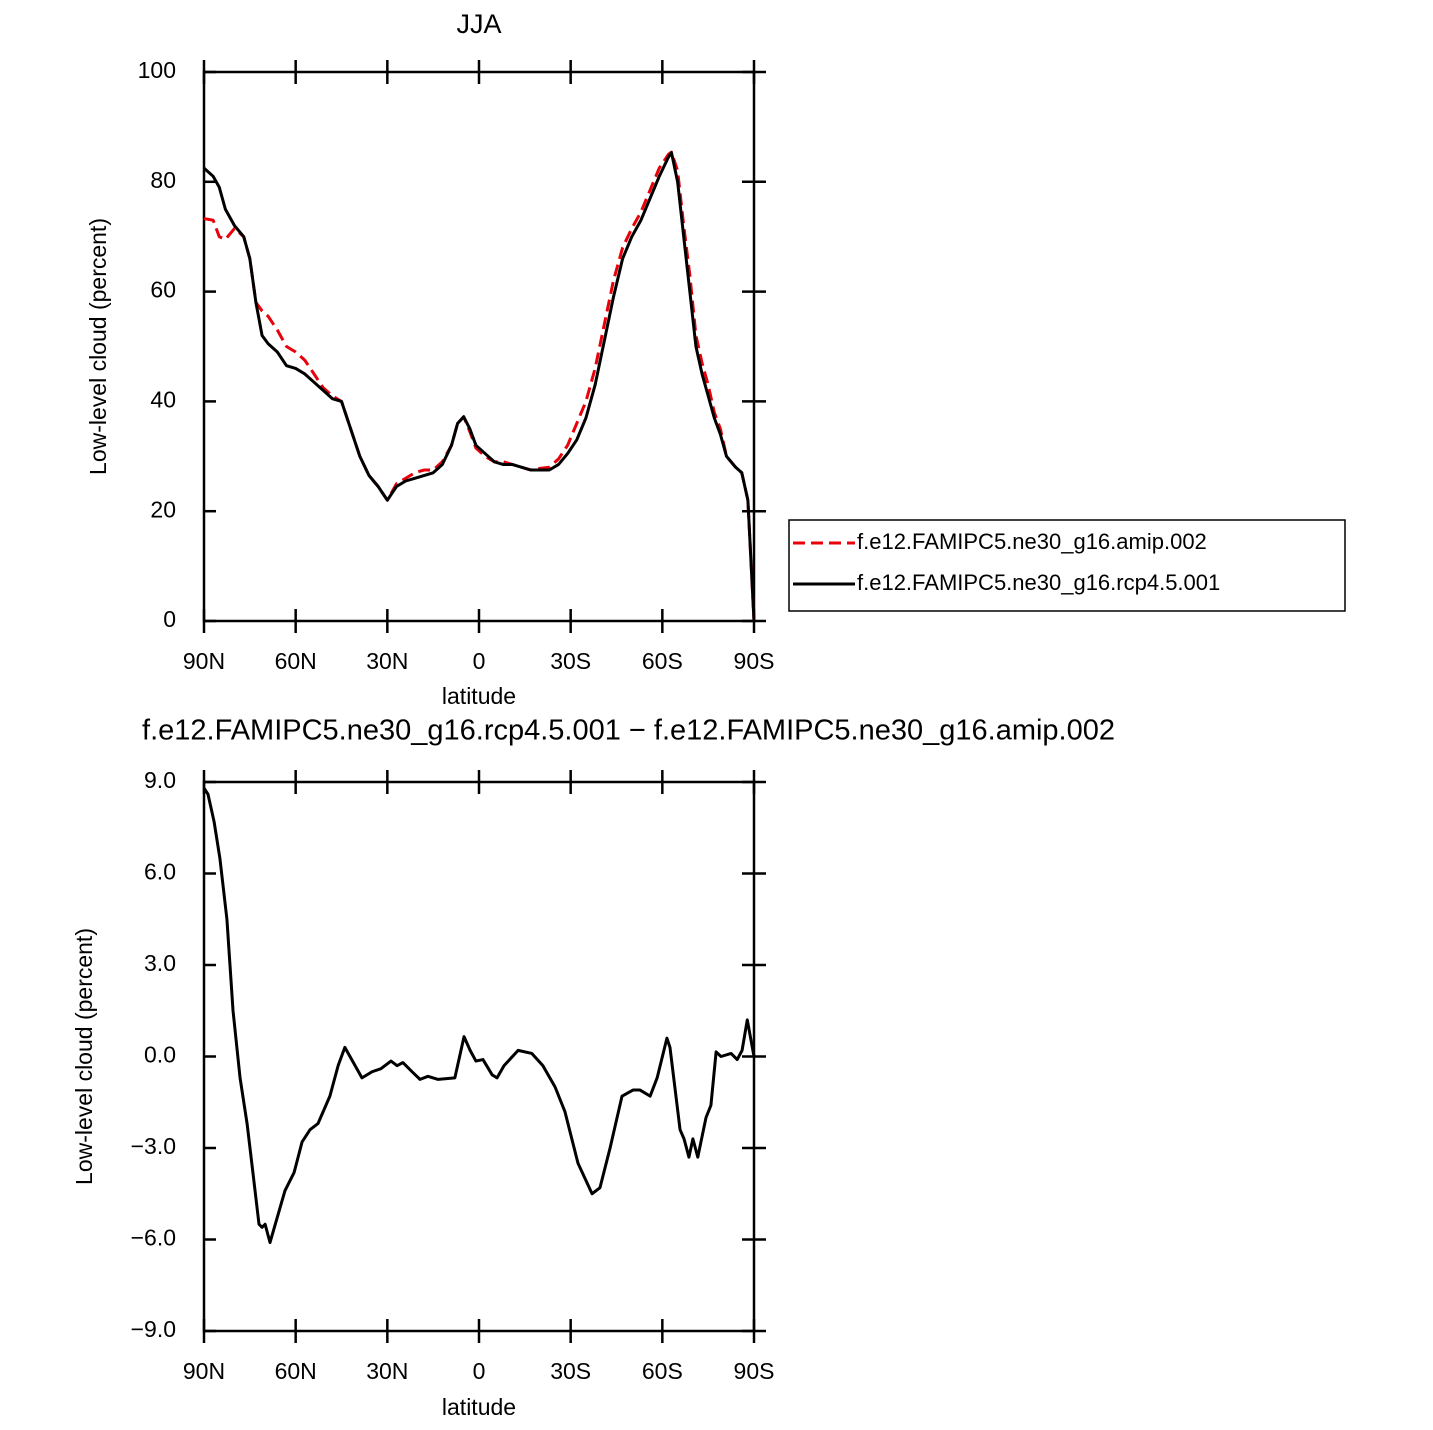 This screenshot has width=1433, height=1430. Describe the element at coordinates (163, 180) in the screenshot. I see `y-tick-label: 80` at that location.